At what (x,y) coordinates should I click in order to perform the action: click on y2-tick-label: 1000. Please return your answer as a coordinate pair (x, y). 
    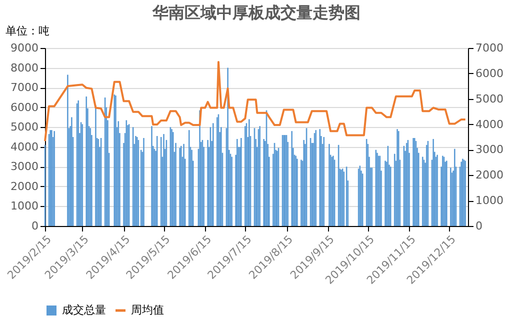
    Looking at the image, I should click on (490, 201).